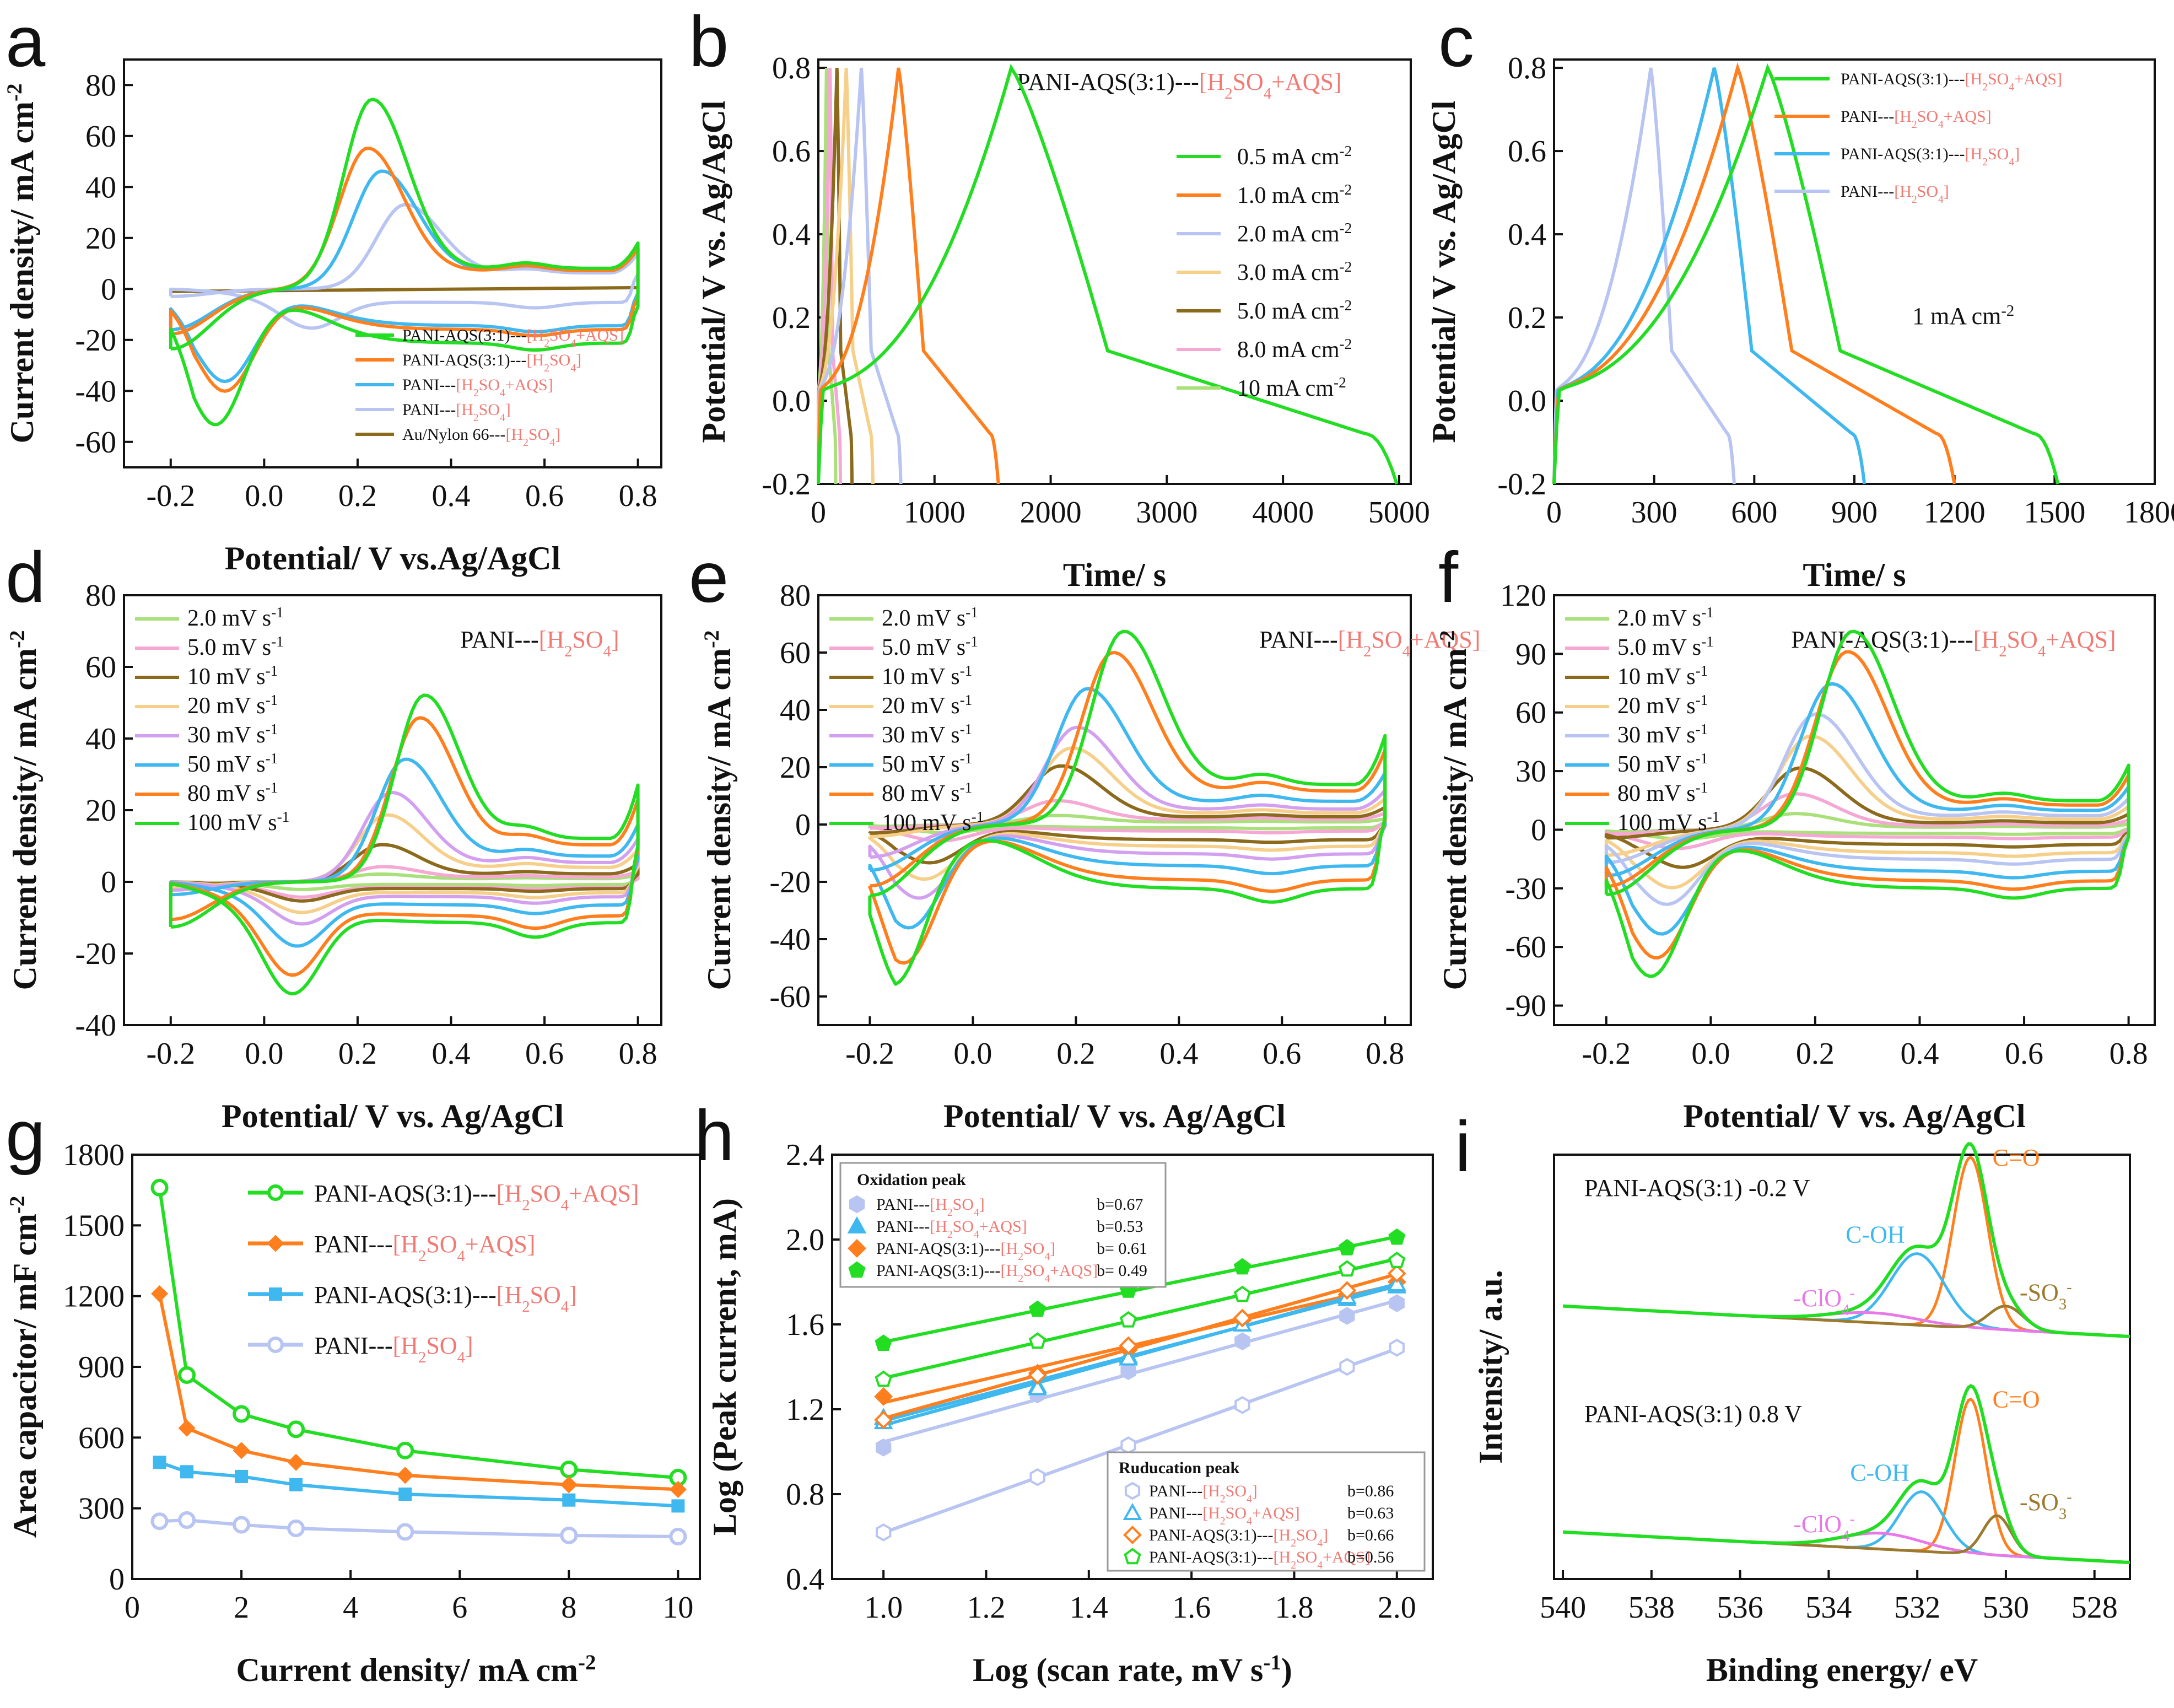 This screenshot has width=2174, height=1708. I want to click on peak-label: C=O, so click(2016, 1399).